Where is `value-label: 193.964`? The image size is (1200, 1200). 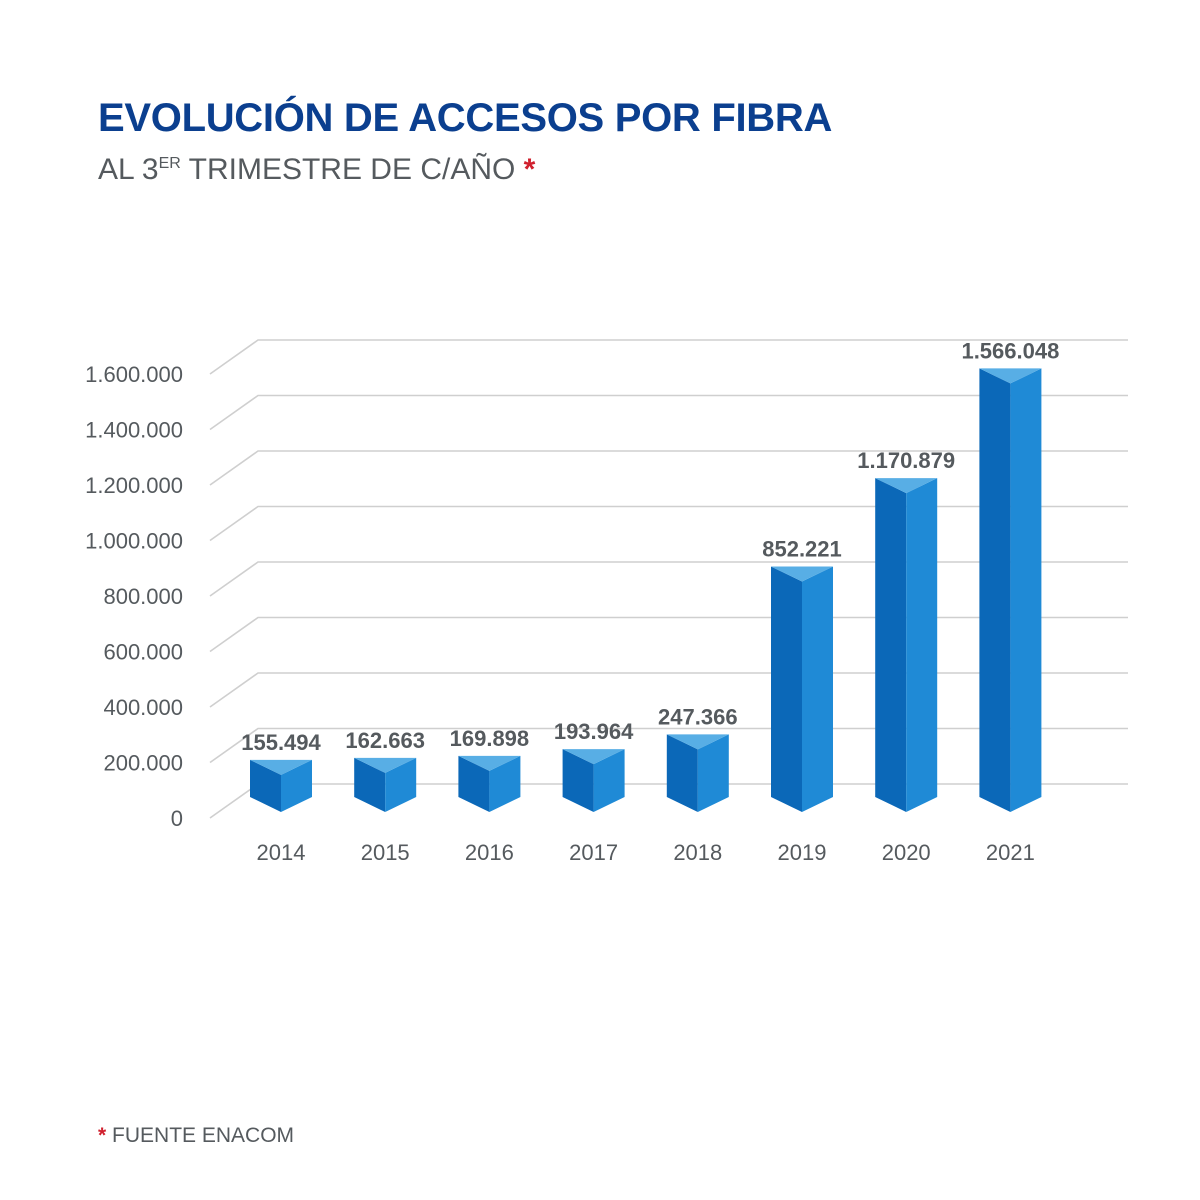 value-label: 193.964 is located at coordinates (594, 731).